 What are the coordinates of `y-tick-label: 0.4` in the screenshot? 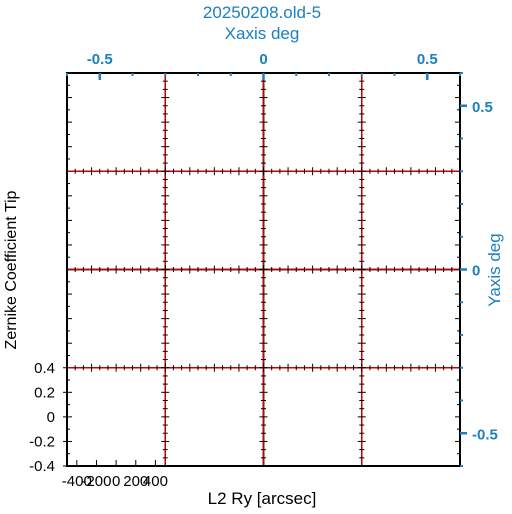 It's located at (44, 368).